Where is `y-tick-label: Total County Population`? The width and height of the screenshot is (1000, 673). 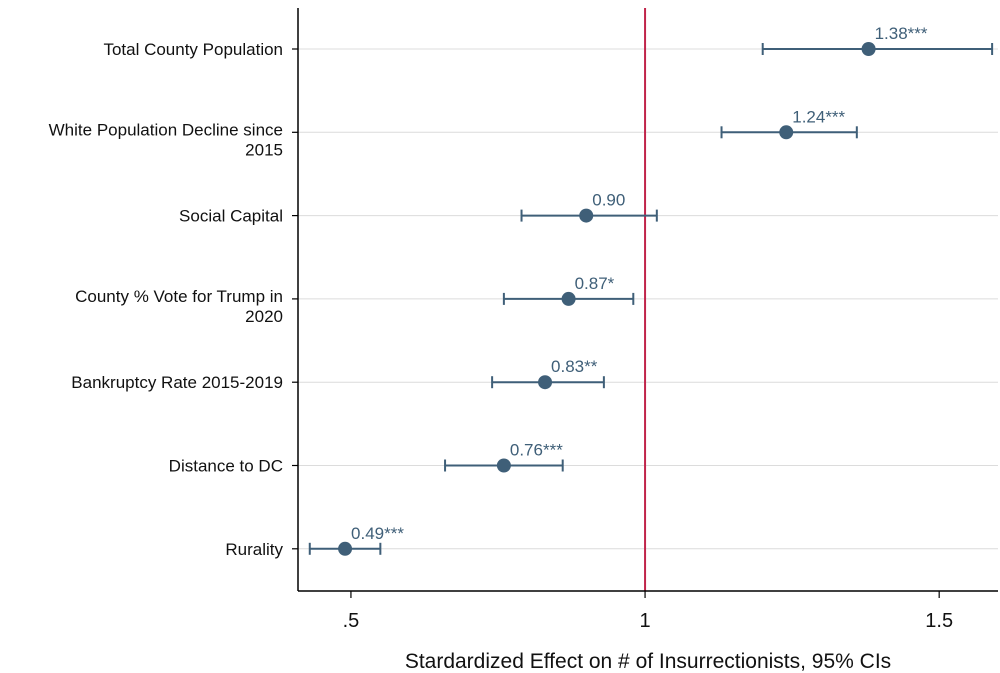
y-tick-label: Total County Population is located at coordinates (193, 49).